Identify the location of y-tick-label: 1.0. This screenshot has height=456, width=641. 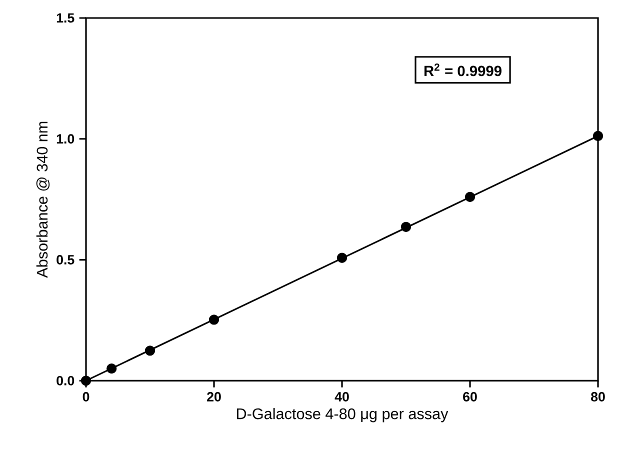
(65, 139).